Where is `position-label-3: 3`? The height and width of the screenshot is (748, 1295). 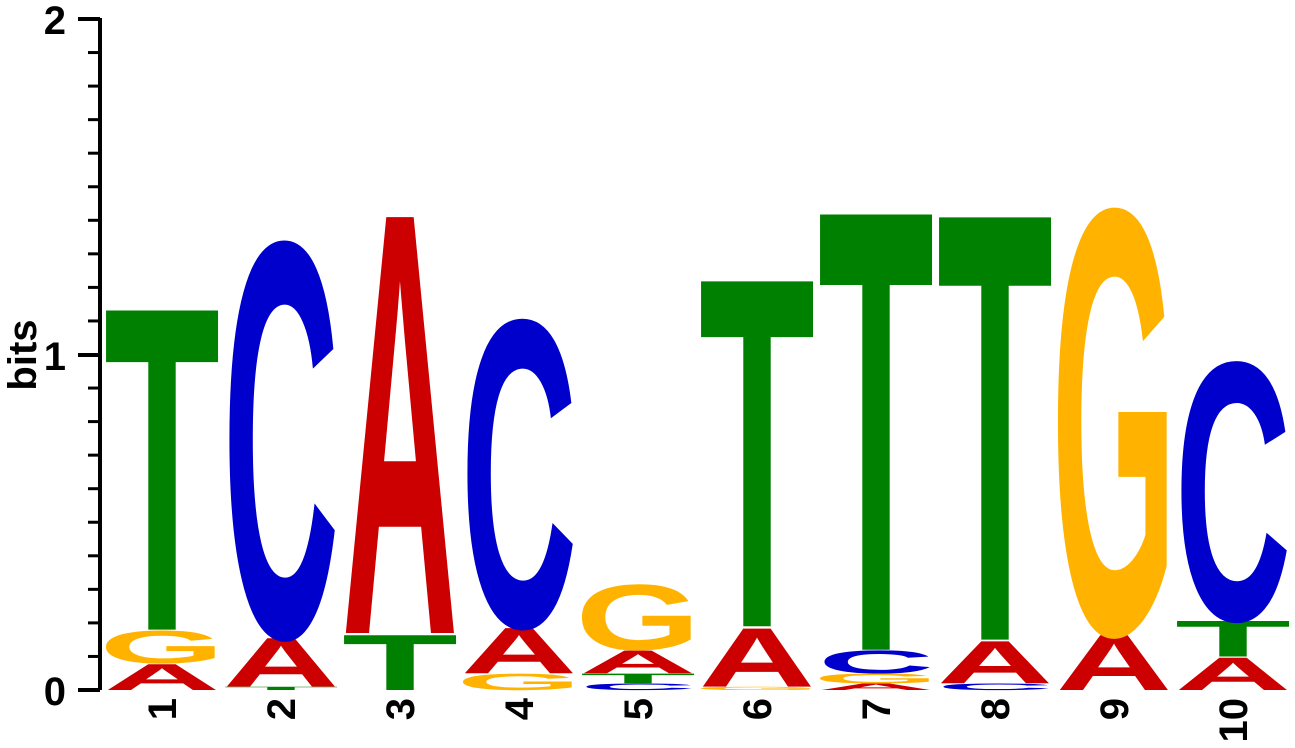 position-label-3: 3 is located at coordinates (401, 709).